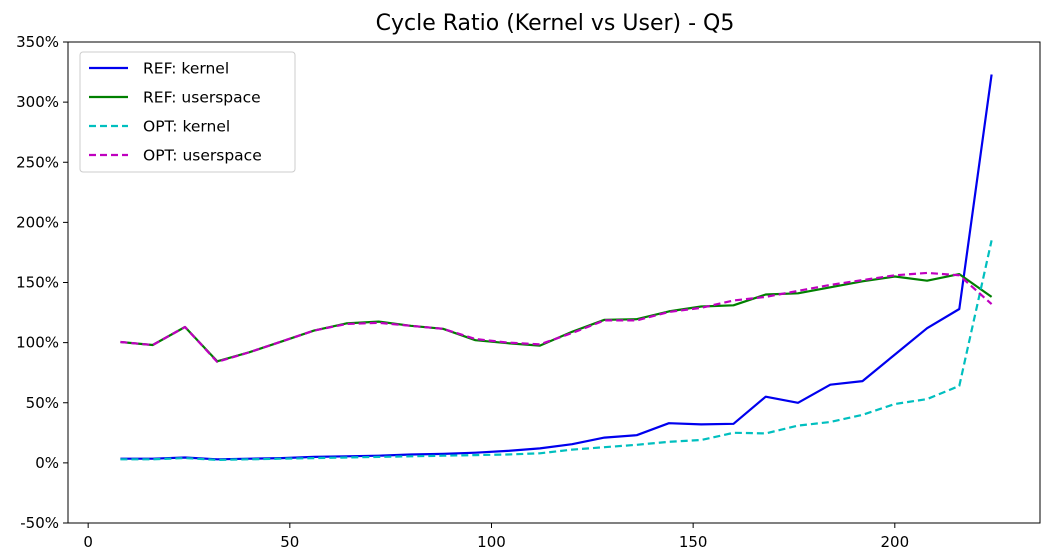  Describe the element at coordinates (37, 222) in the screenshot. I see `y-tick-label: 200%` at that location.